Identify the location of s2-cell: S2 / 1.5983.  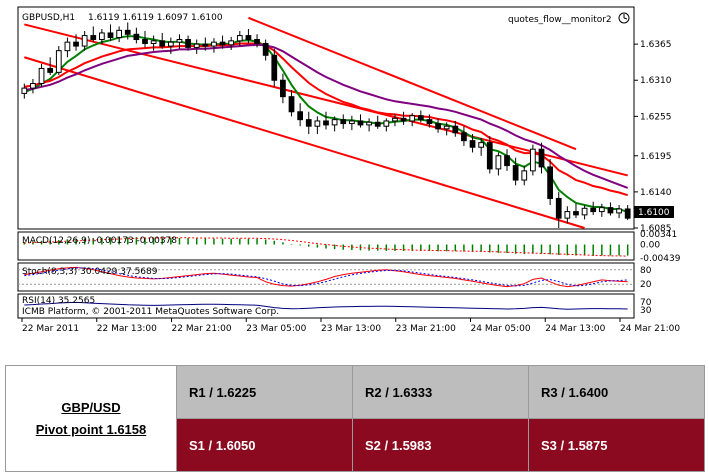
(440, 445).